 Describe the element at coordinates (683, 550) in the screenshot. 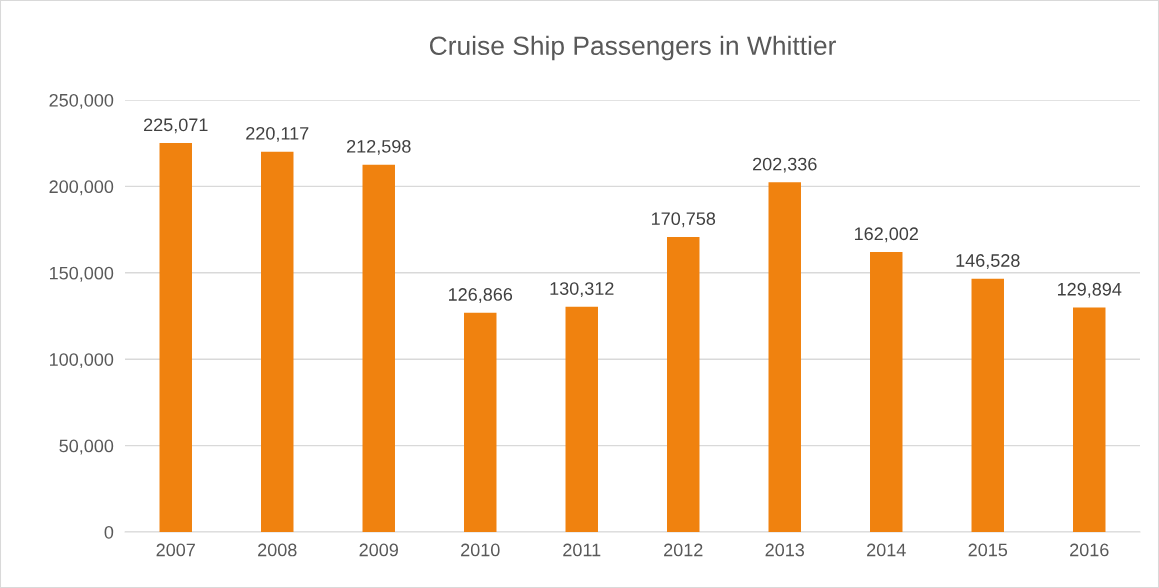

I see `x-tick-label: 2012` at that location.